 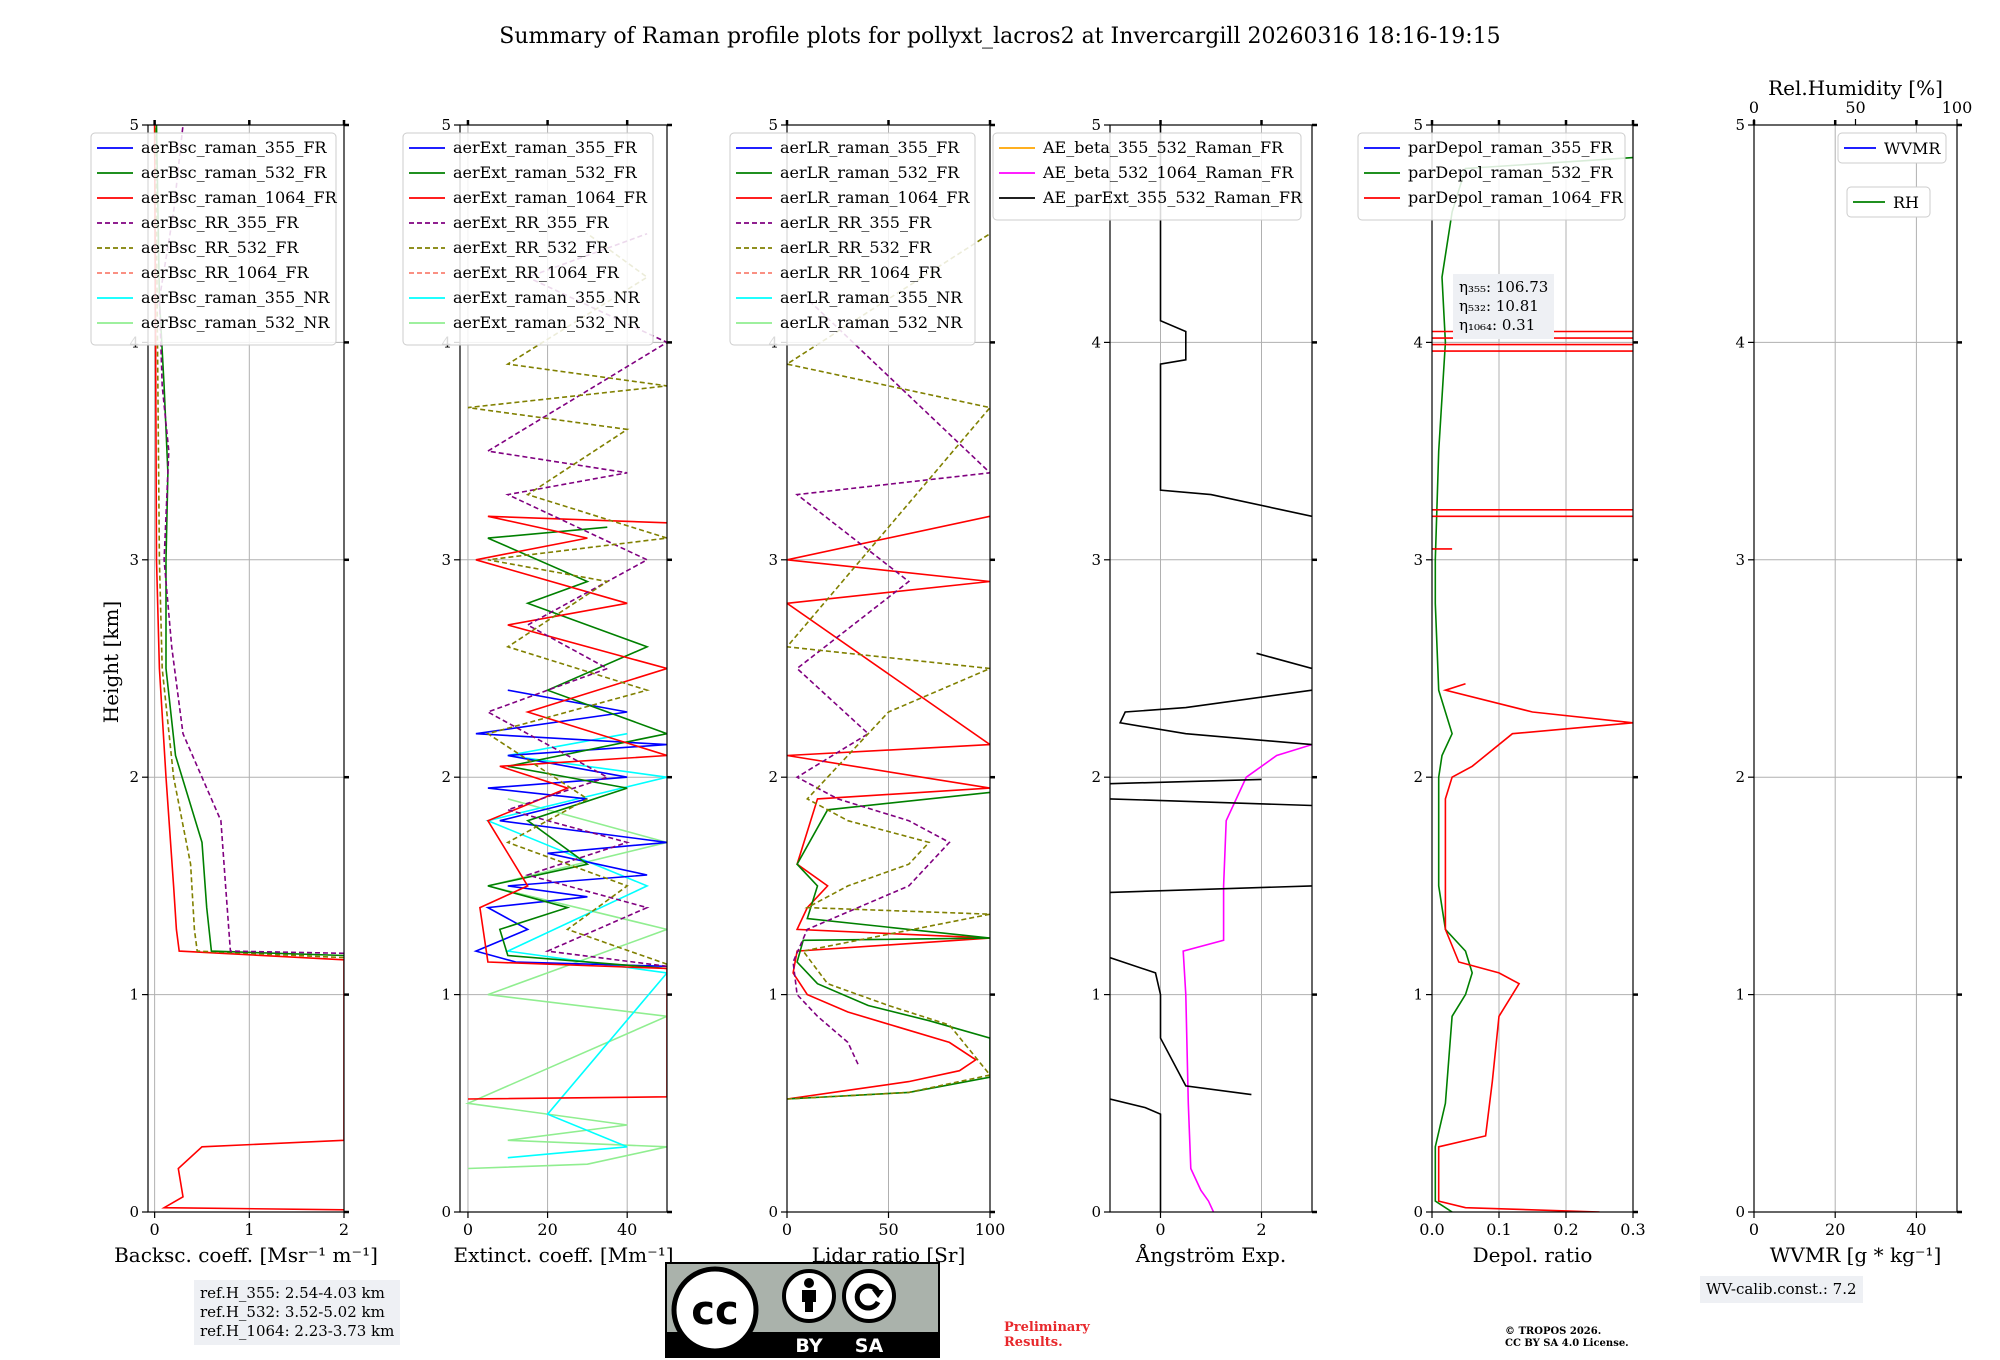 What do you see at coordinates (1033, 1342) in the screenshot?
I see `preliminary-line-2: Results.` at bounding box center [1033, 1342].